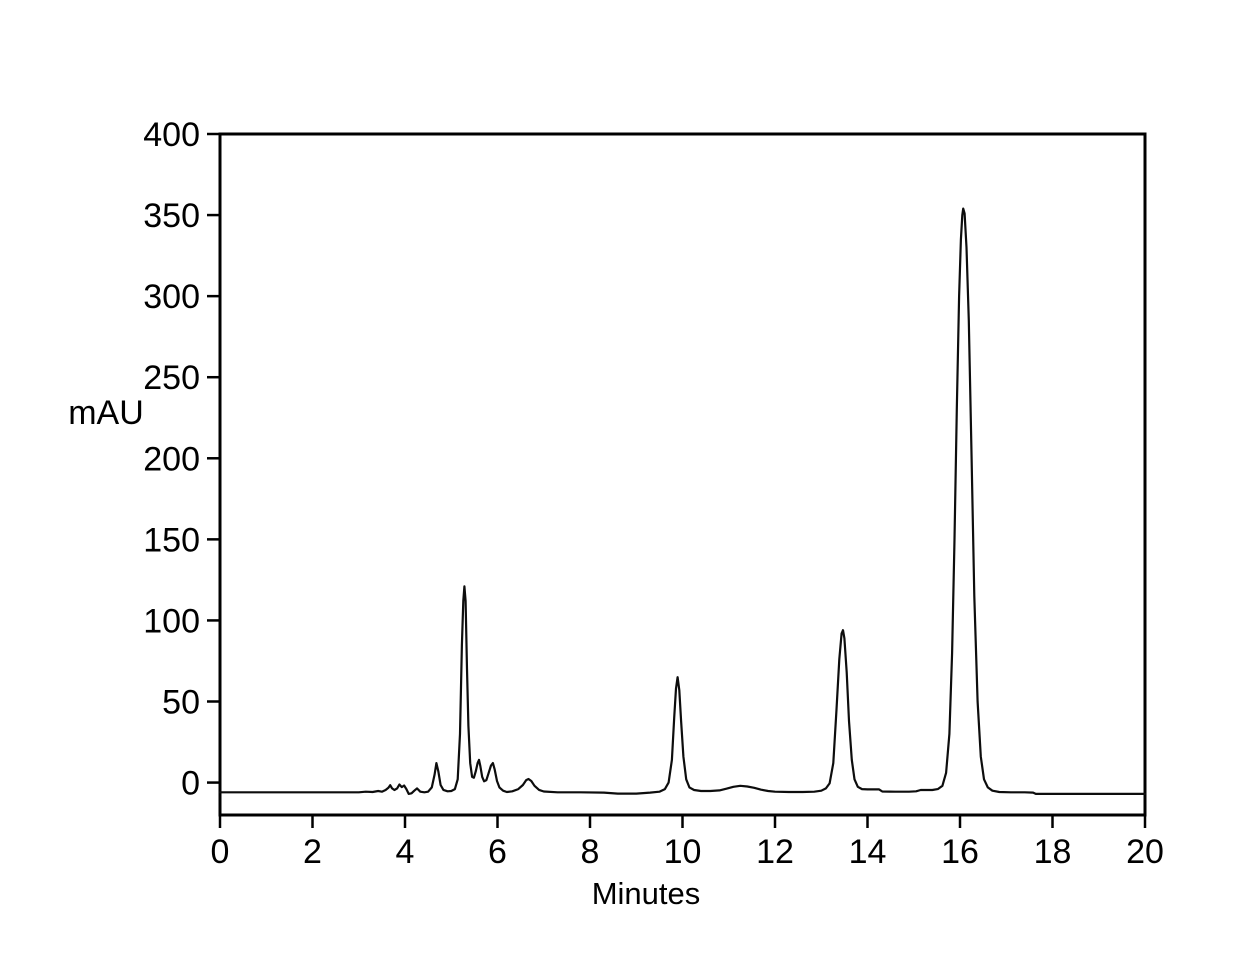 This screenshot has height=980, width=1234. Describe the element at coordinates (960, 852) in the screenshot. I see `x-tick-label: 16` at that location.